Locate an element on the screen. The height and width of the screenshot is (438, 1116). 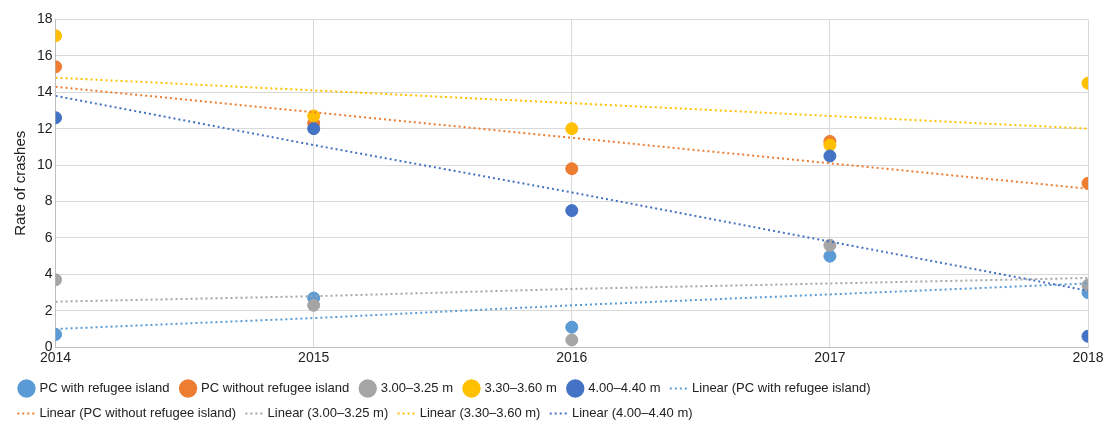
legend-label: 3.00–3.25 m is located at coordinates (416, 388).